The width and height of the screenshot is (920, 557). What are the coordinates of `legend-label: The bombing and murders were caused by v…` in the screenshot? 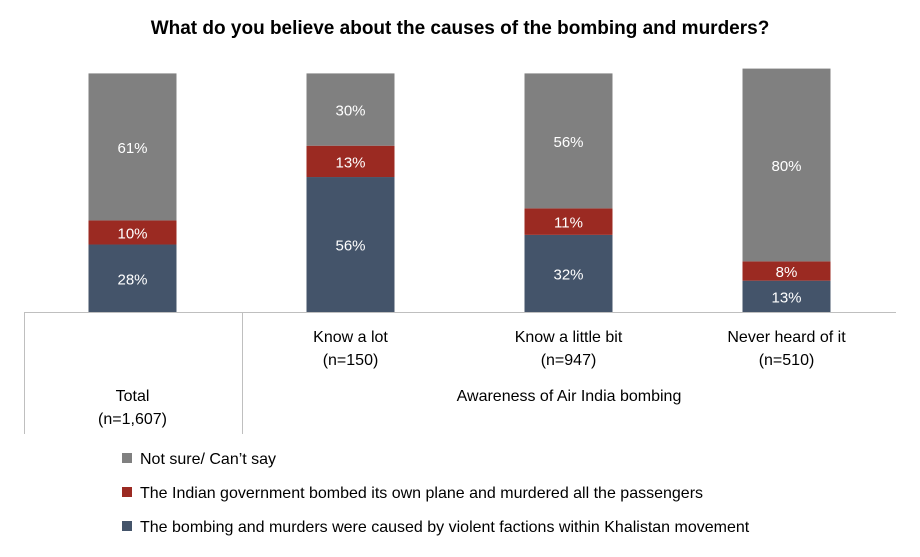 It's located at (445, 527).